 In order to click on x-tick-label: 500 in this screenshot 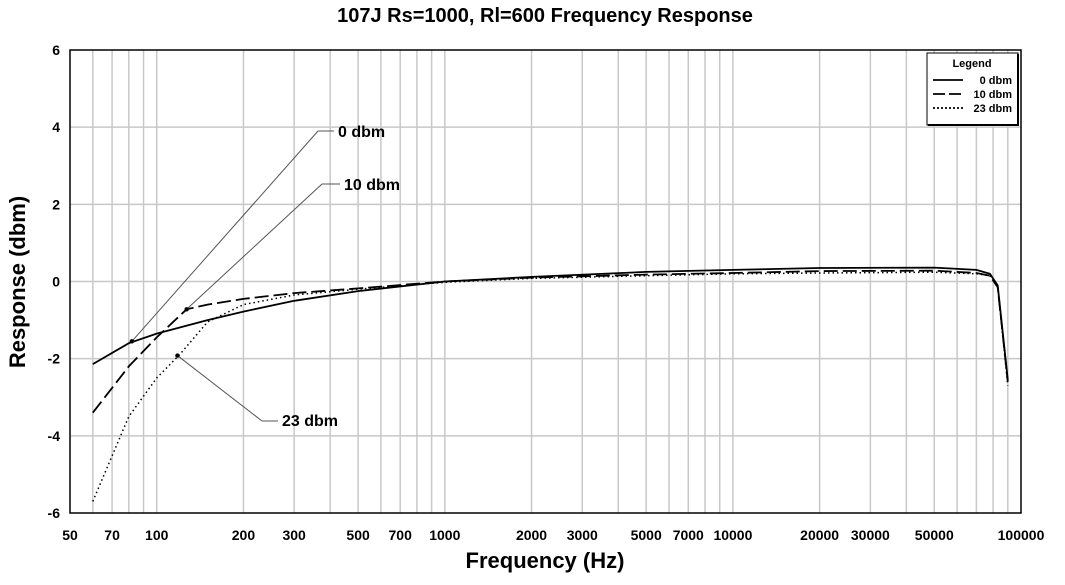, I will do `click(358, 535)`.